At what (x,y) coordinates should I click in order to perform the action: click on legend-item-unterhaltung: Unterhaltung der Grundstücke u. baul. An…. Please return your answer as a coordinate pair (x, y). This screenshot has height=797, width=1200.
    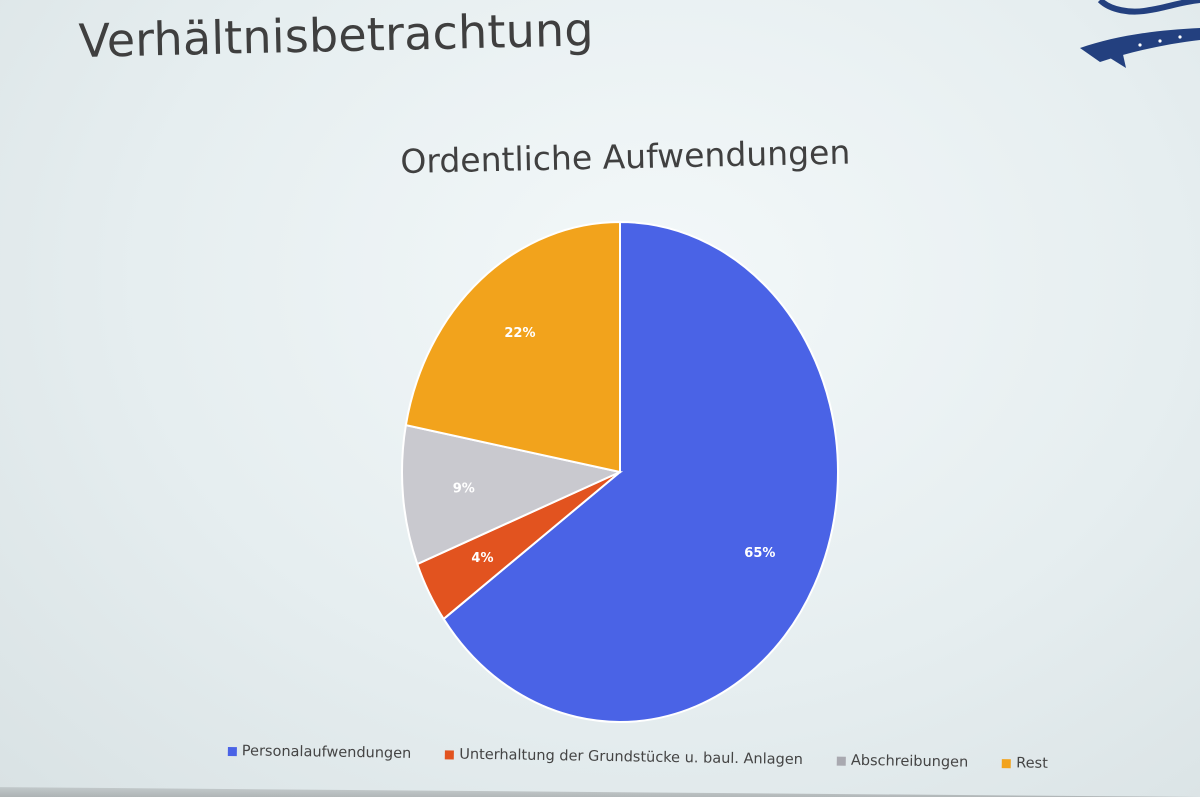
    Looking at the image, I should click on (624, 757).